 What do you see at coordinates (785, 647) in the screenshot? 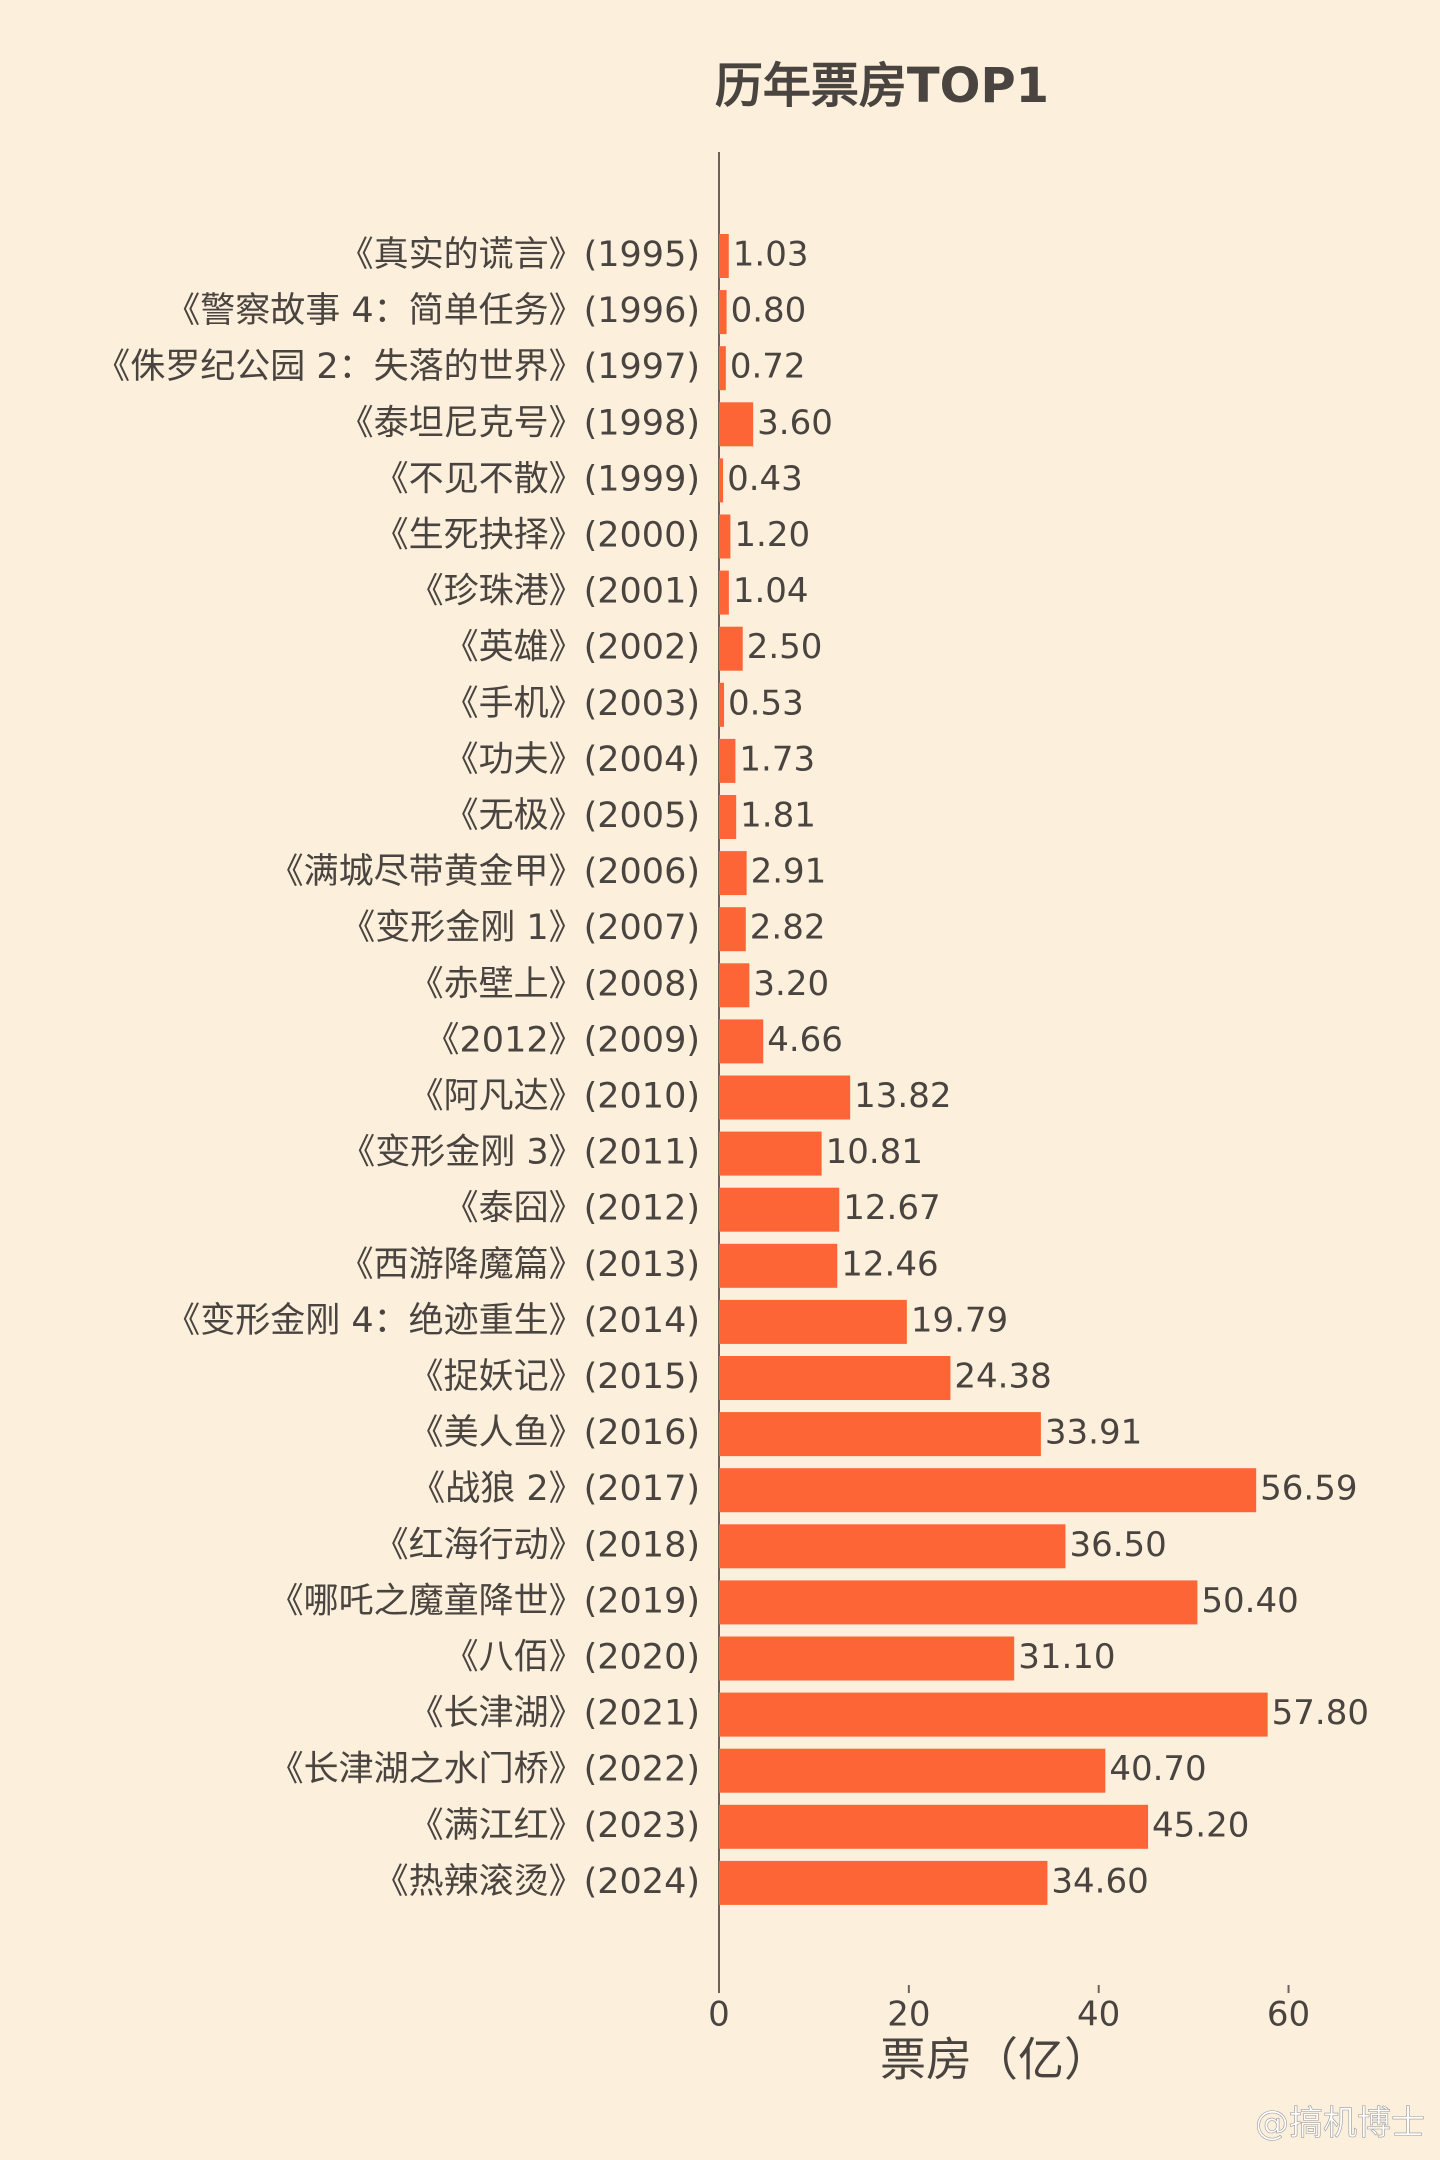
I see `value-label: 2.50` at bounding box center [785, 647].